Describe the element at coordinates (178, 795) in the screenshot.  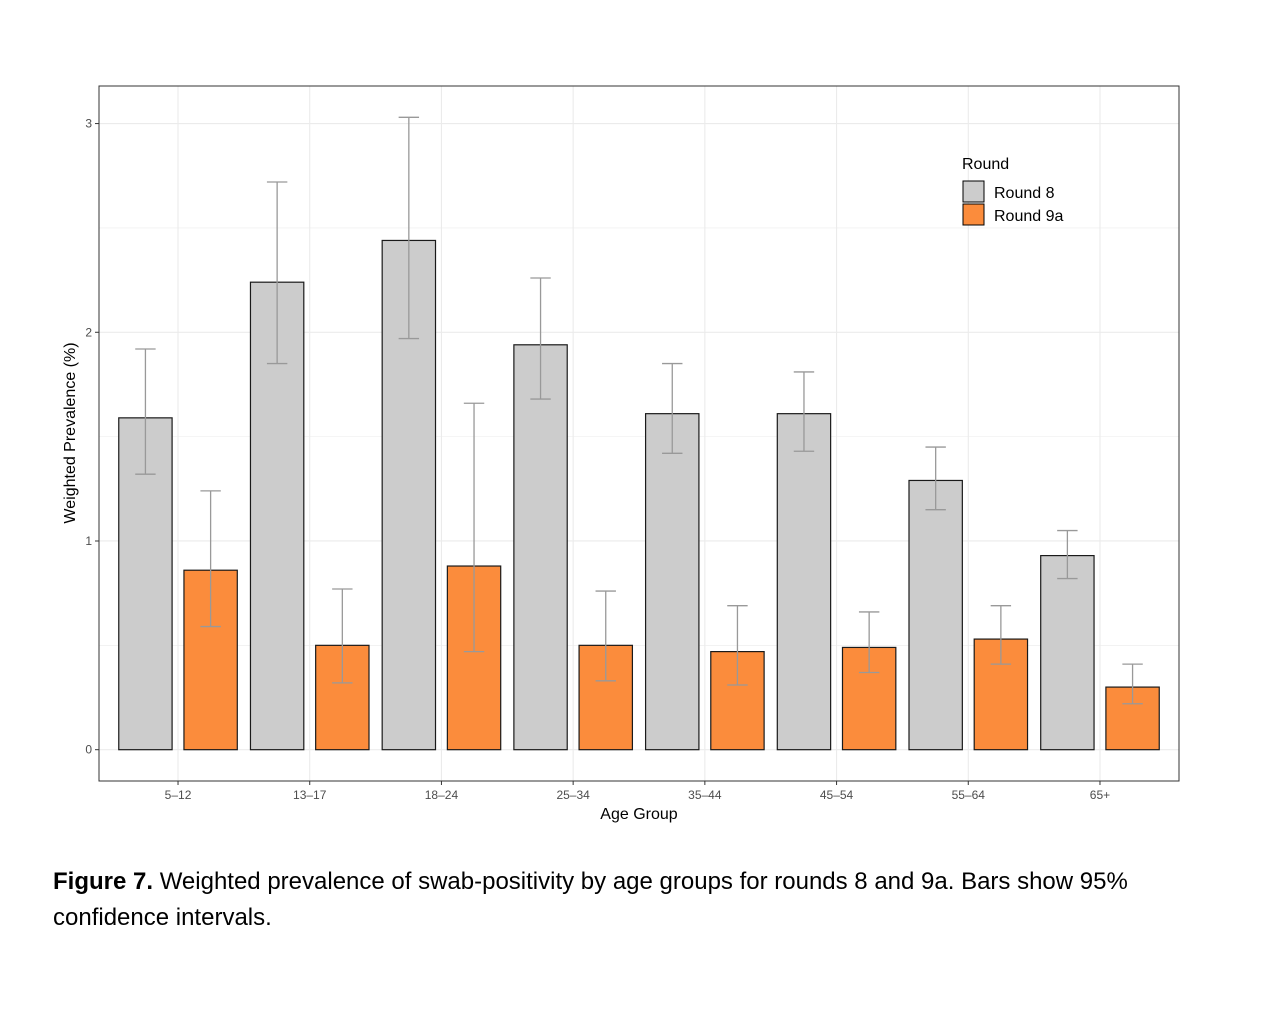
I see `x-tick-label: 5–12` at that location.